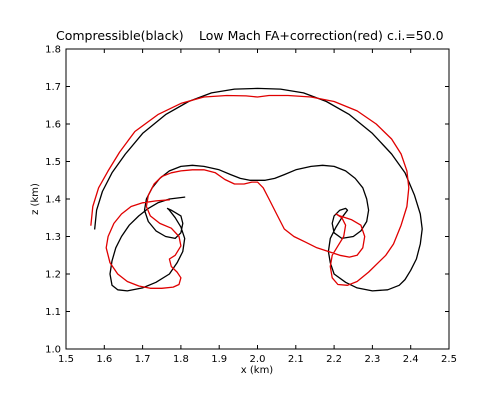 This screenshot has height=407, width=487. Describe the element at coordinates (219, 359) in the screenshot. I see `x-tick-label: 1.9` at that location.